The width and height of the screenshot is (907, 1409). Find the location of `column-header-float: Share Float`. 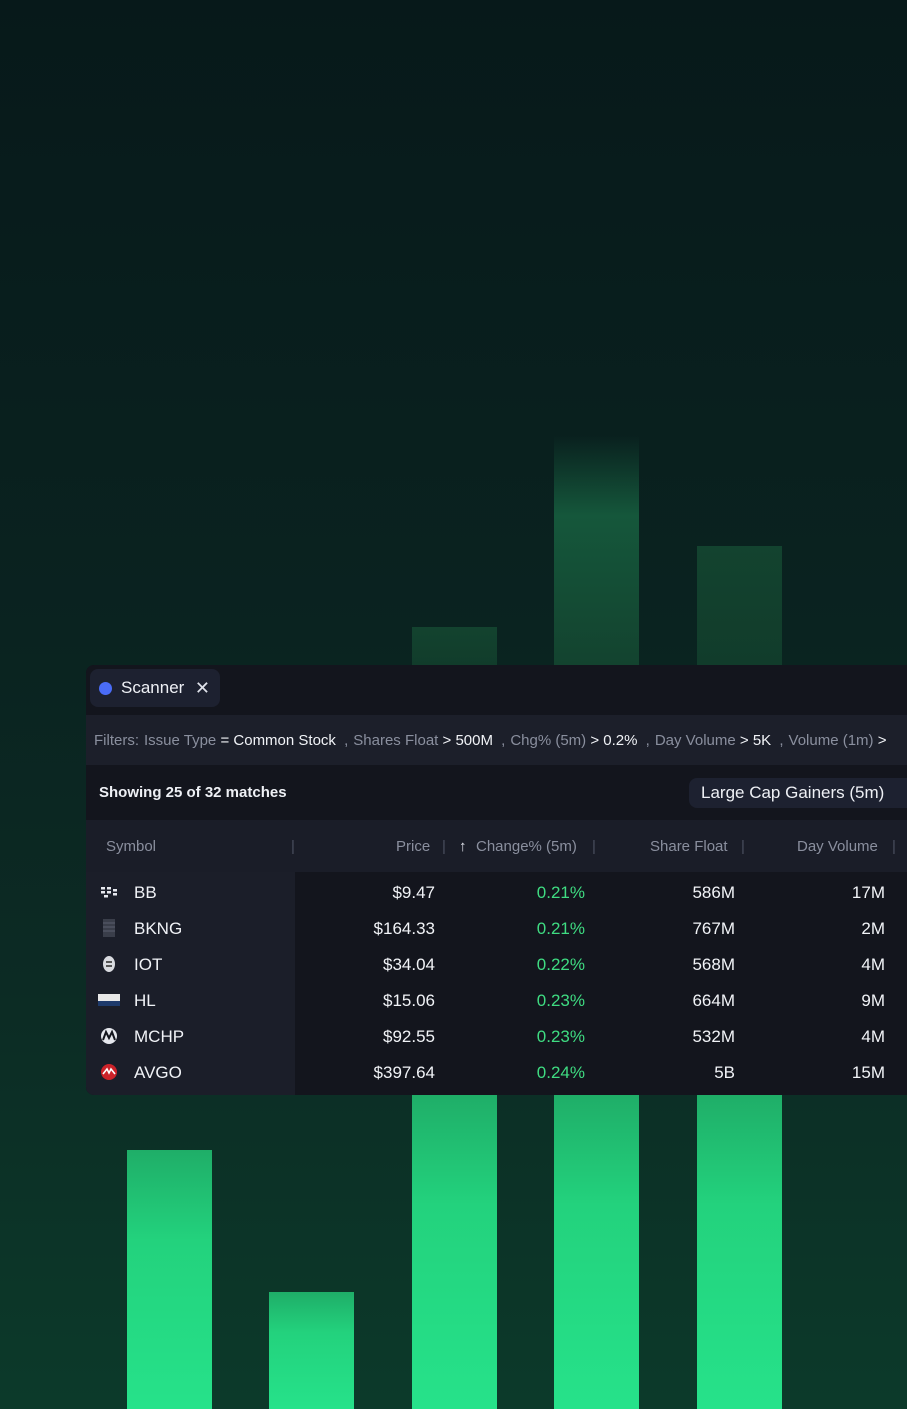

column-header-float: Share Float is located at coordinates (689, 846).